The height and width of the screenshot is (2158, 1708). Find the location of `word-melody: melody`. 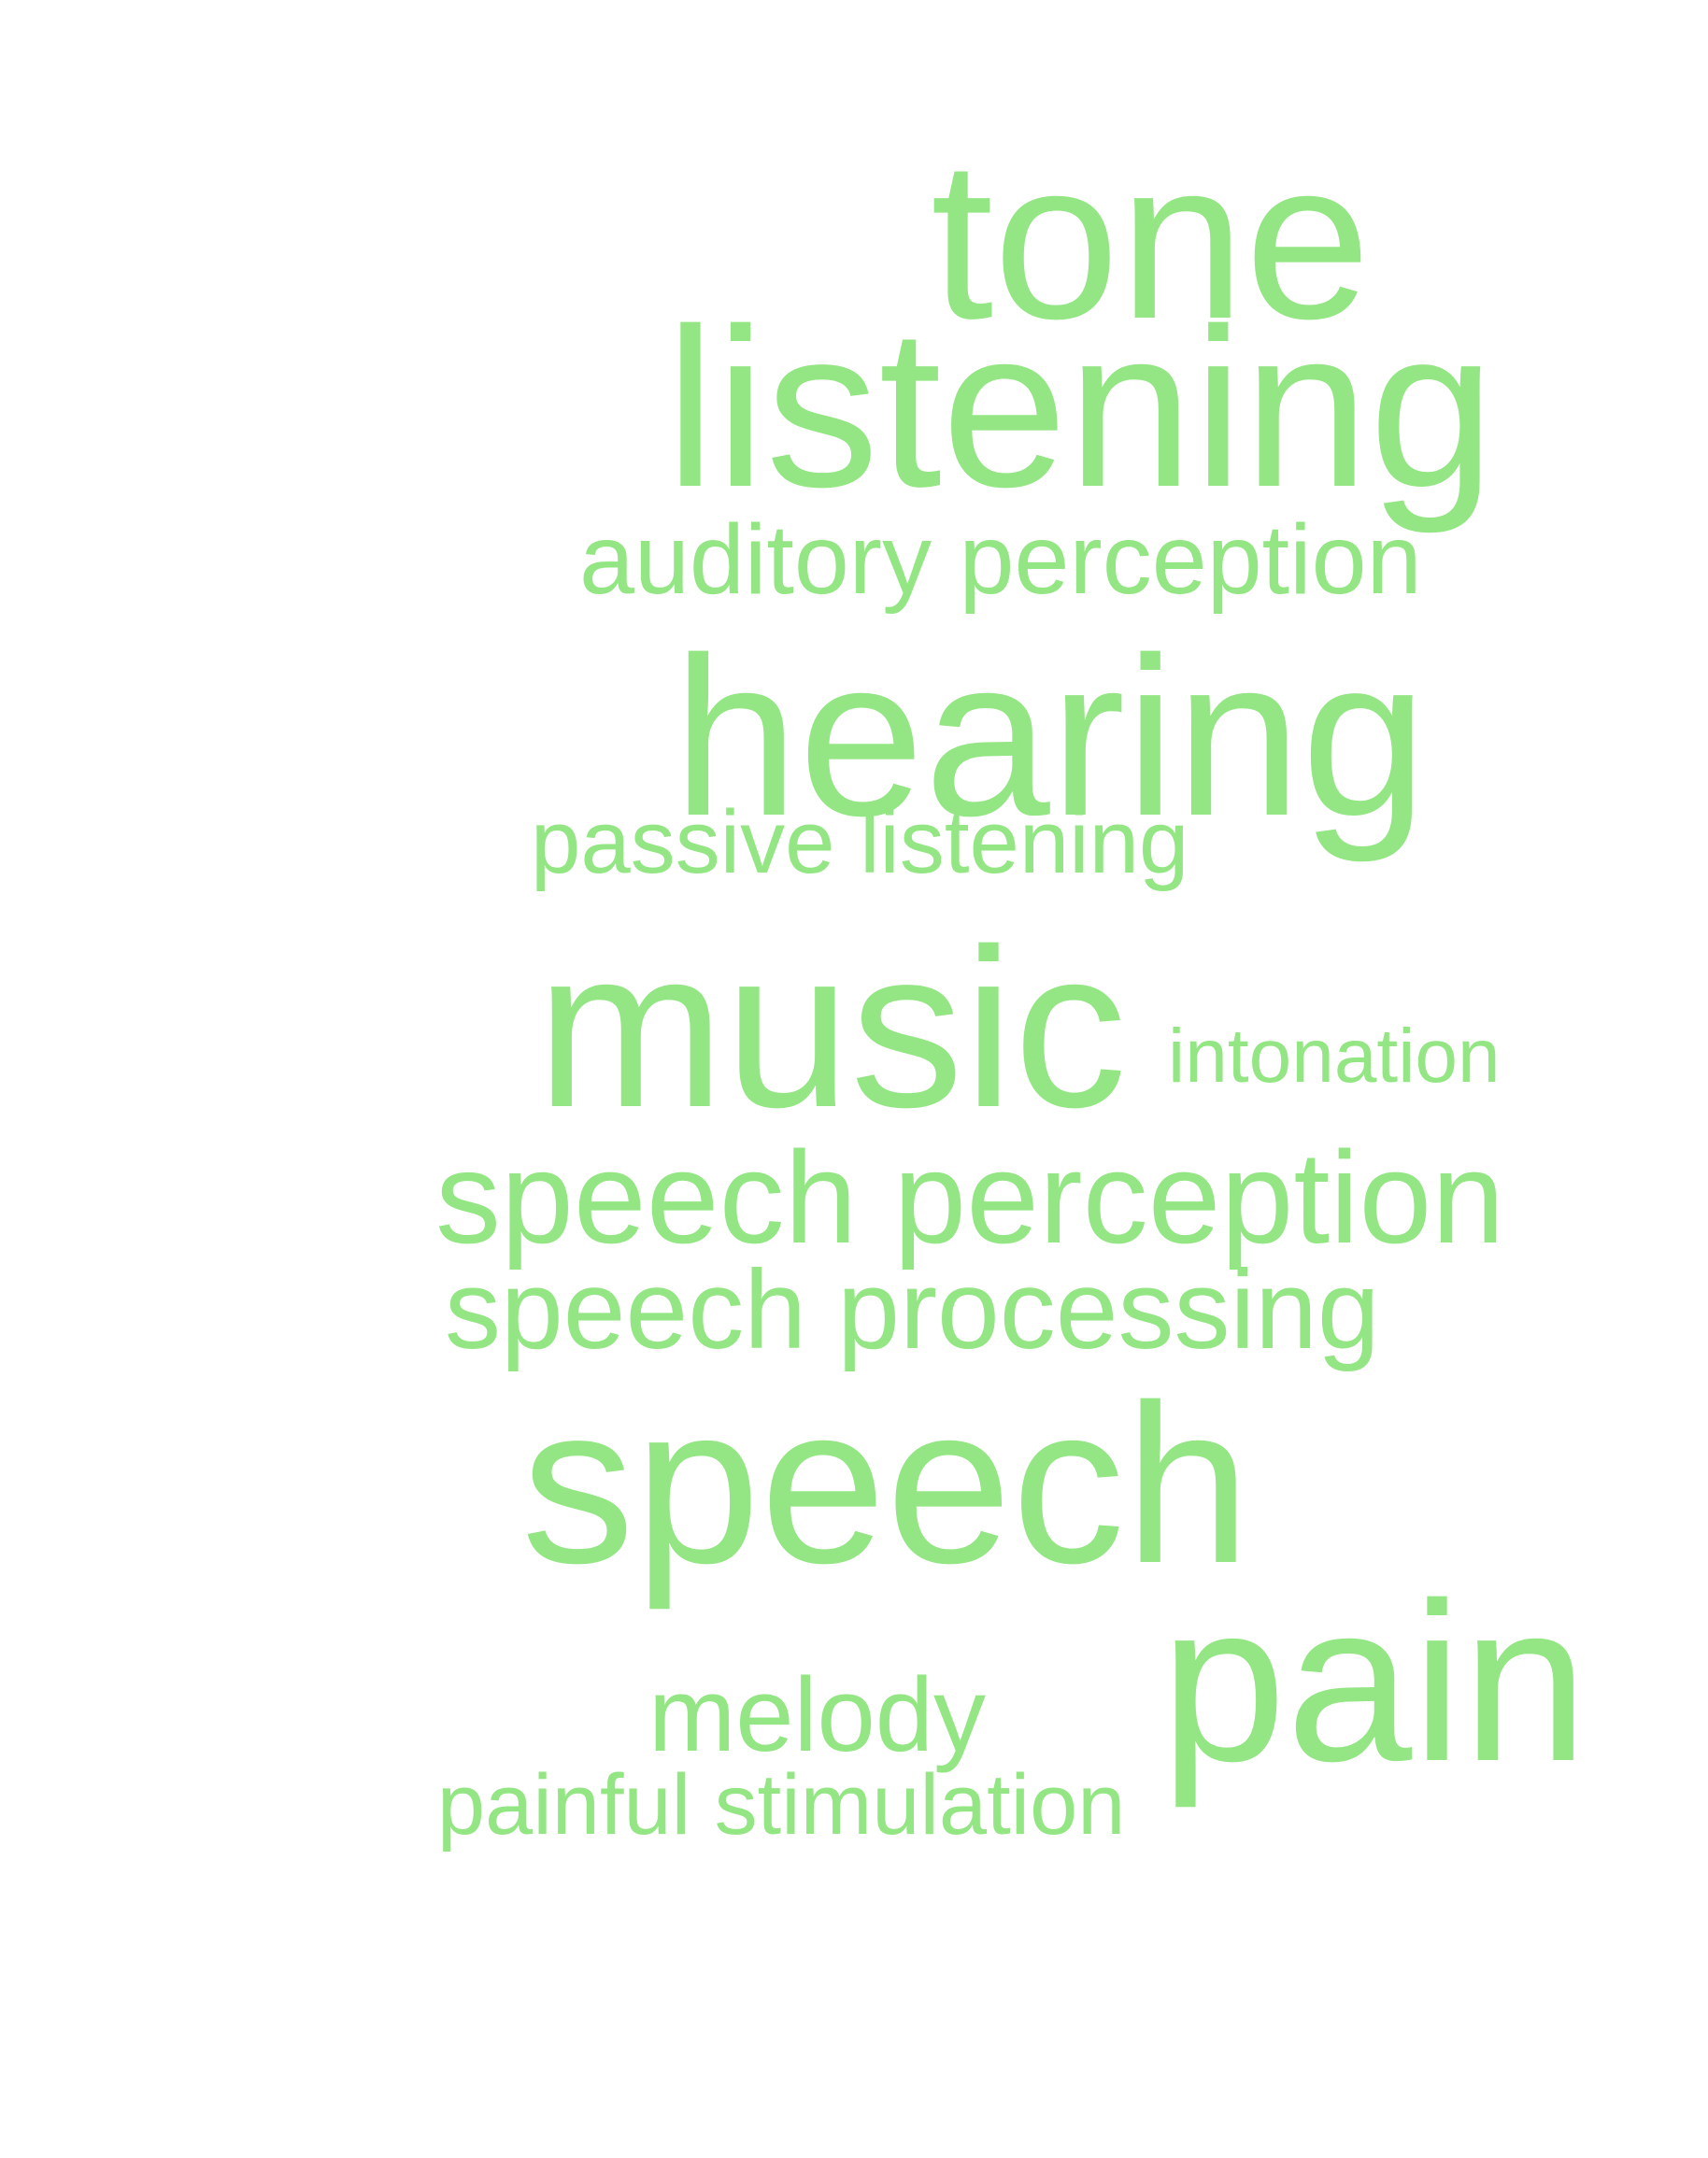

word-melody: melody is located at coordinates (817, 1714).